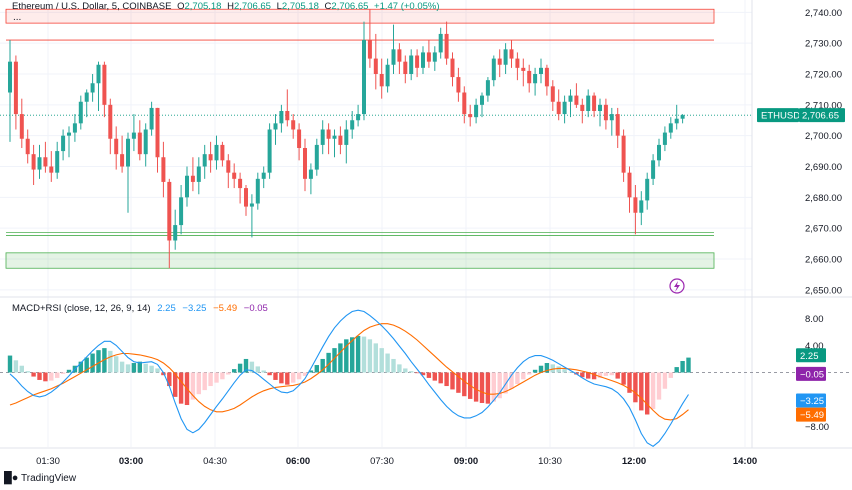 The height and width of the screenshot is (490, 852). I want to click on histogram-value-tag, so click(811, 373).